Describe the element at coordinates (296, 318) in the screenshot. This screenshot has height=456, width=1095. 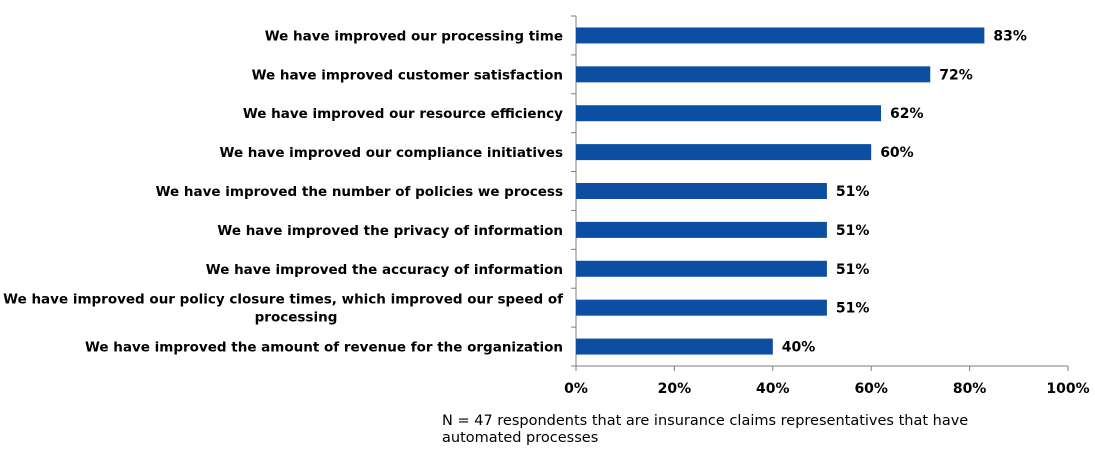
I see `category-label: processing` at that location.